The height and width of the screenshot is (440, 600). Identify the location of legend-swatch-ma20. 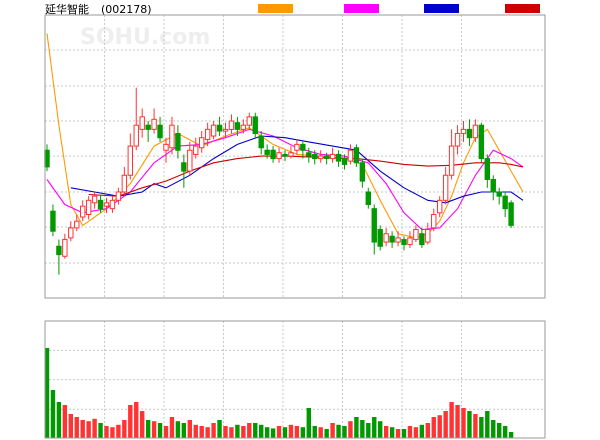
(441, 8).